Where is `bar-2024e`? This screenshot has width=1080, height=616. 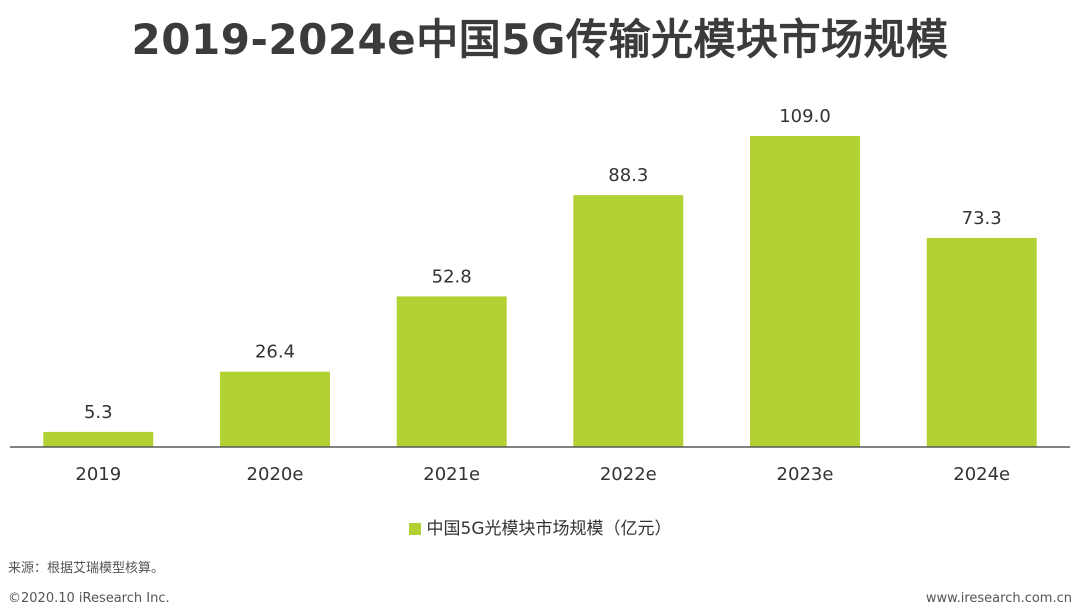
bar-2024e is located at coordinates (981, 342).